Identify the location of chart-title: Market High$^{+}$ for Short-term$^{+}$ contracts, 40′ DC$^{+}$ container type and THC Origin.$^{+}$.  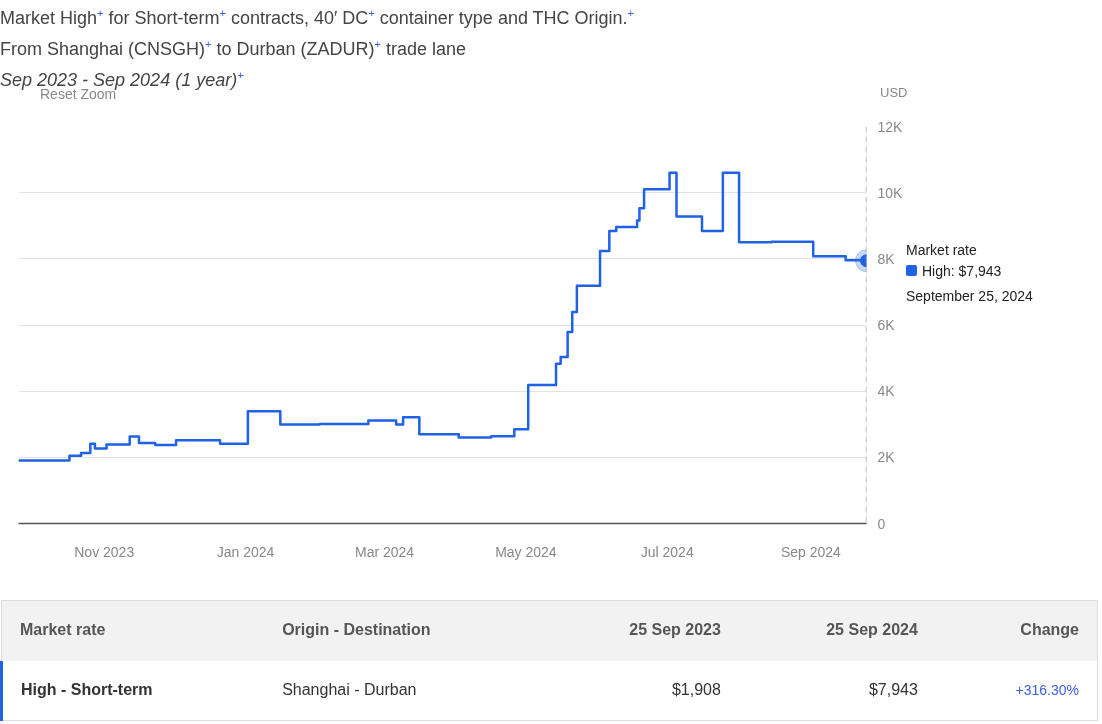
(317, 18).